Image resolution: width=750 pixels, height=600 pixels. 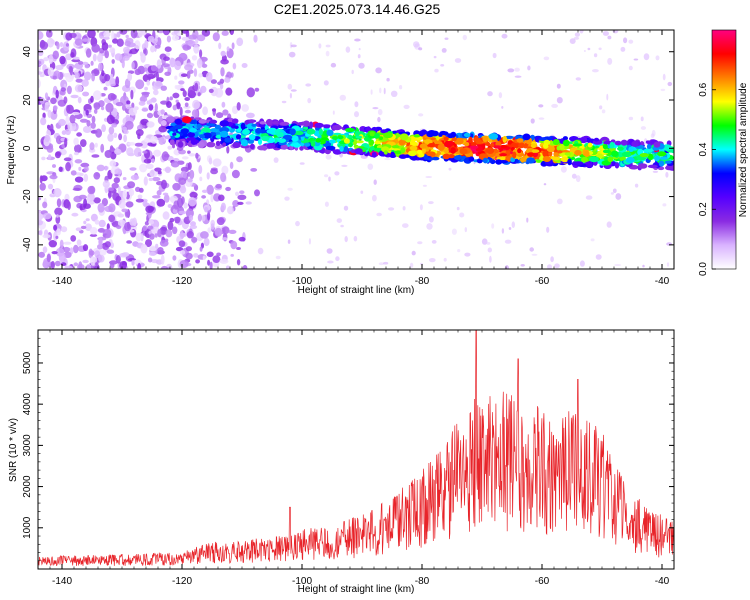 I want to click on heatmap-y-axis-label: Frequency (Hz), so click(x=11, y=150).